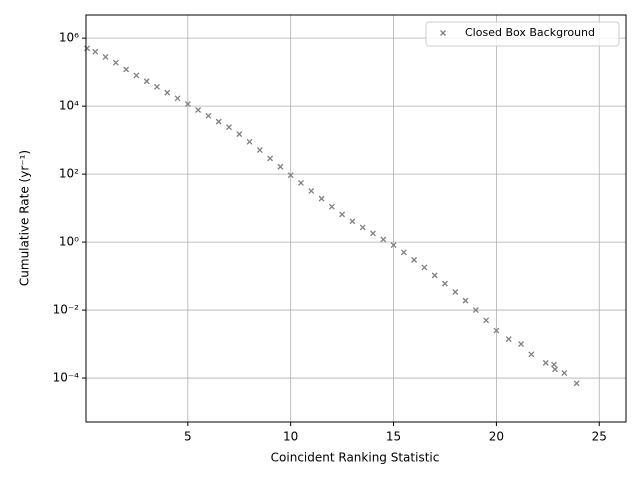 The height and width of the screenshot is (480, 640). What do you see at coordinates (25, 218) in the screenshot?
I see `y-axis-label: Cumulative Rate (yr⁻¹)` at bounding box center [25, 218].